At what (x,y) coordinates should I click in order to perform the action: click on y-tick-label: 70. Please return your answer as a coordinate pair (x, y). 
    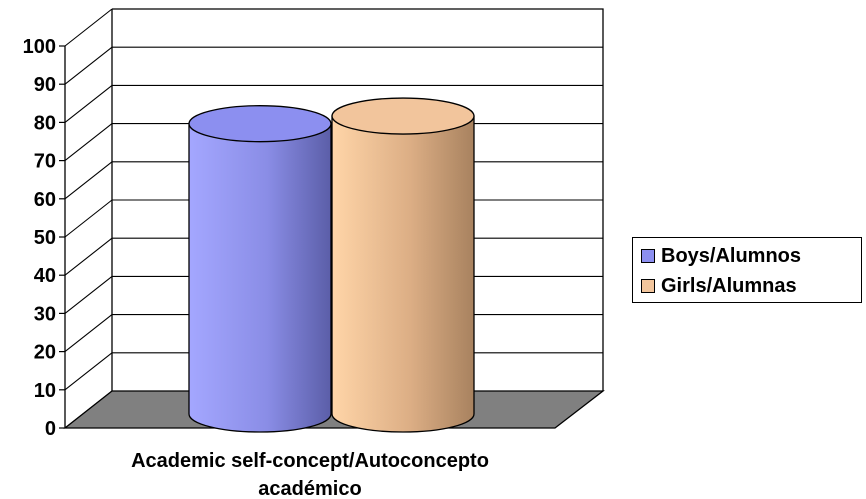
    Looking at the image, I should click on (45, 162).